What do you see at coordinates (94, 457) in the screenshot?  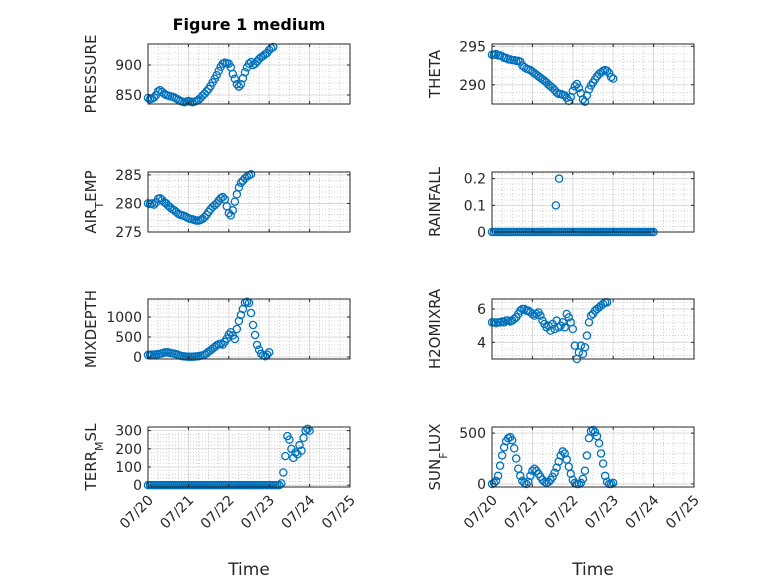 I see `y-axis-label: TERRMSL` at bounding box center [94, 457].